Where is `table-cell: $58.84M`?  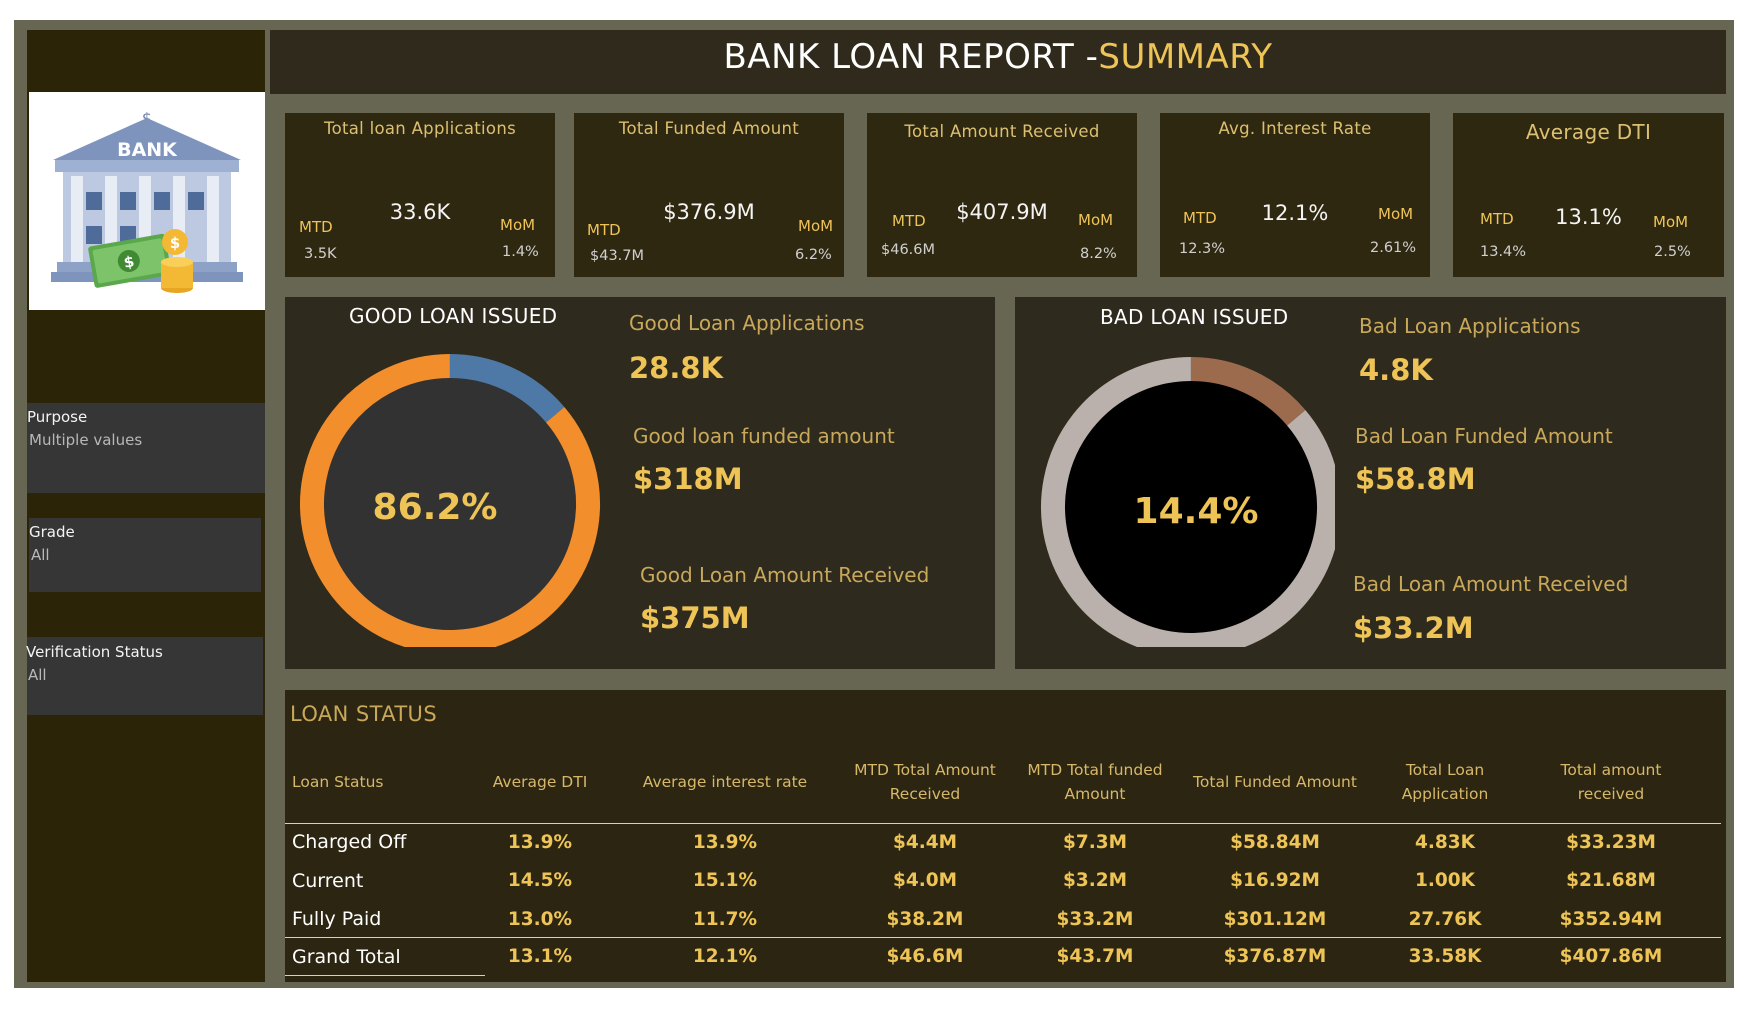
table-cell: $58.84M is located at coordinates (1275, 842).